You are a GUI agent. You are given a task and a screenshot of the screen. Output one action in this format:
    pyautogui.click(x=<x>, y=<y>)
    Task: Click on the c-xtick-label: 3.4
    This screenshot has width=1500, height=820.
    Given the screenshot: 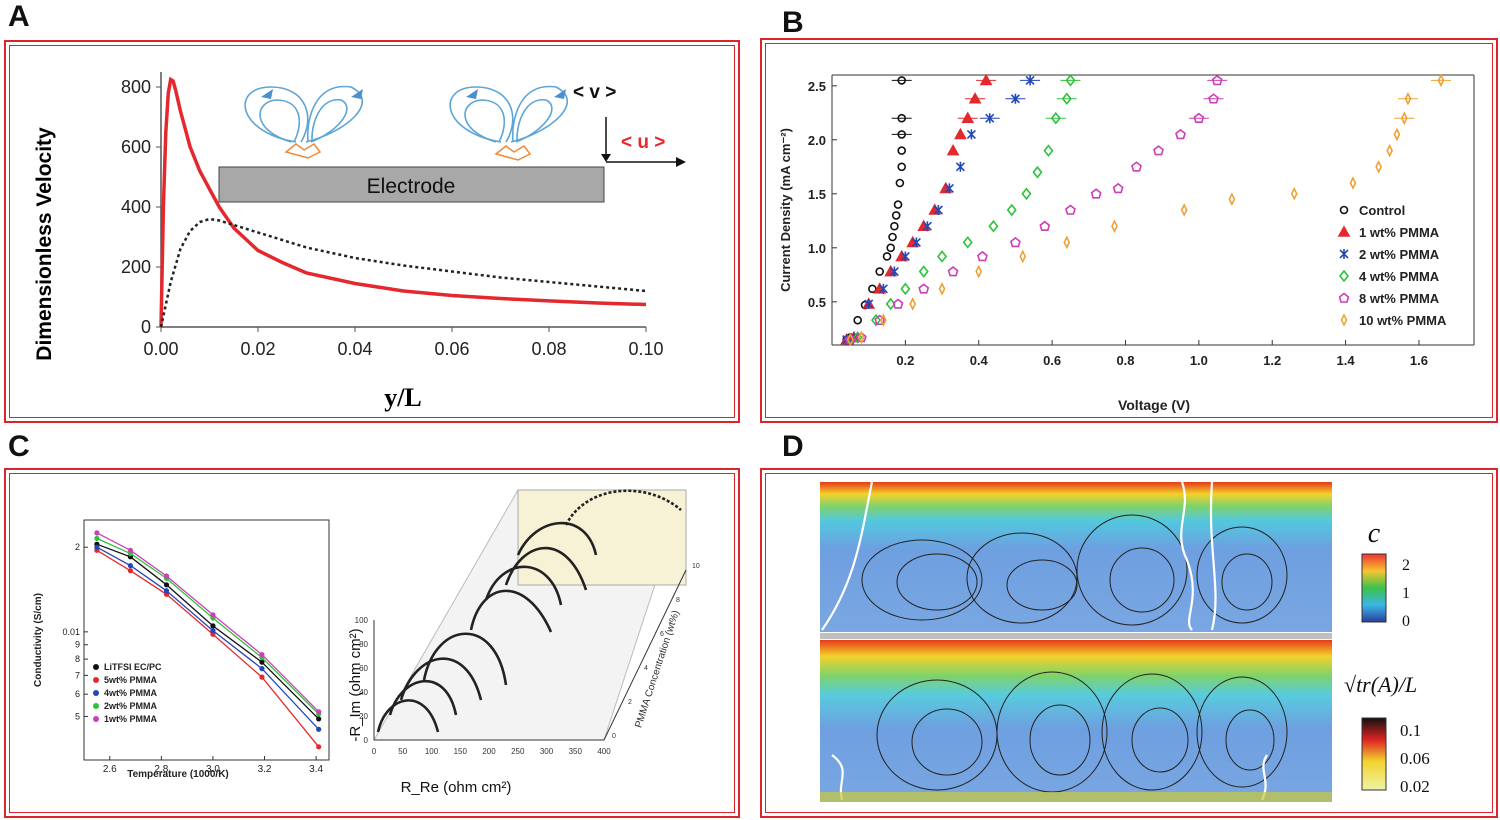 What is the action you would take?
    pyautogui.click(x=316, y=769)
    